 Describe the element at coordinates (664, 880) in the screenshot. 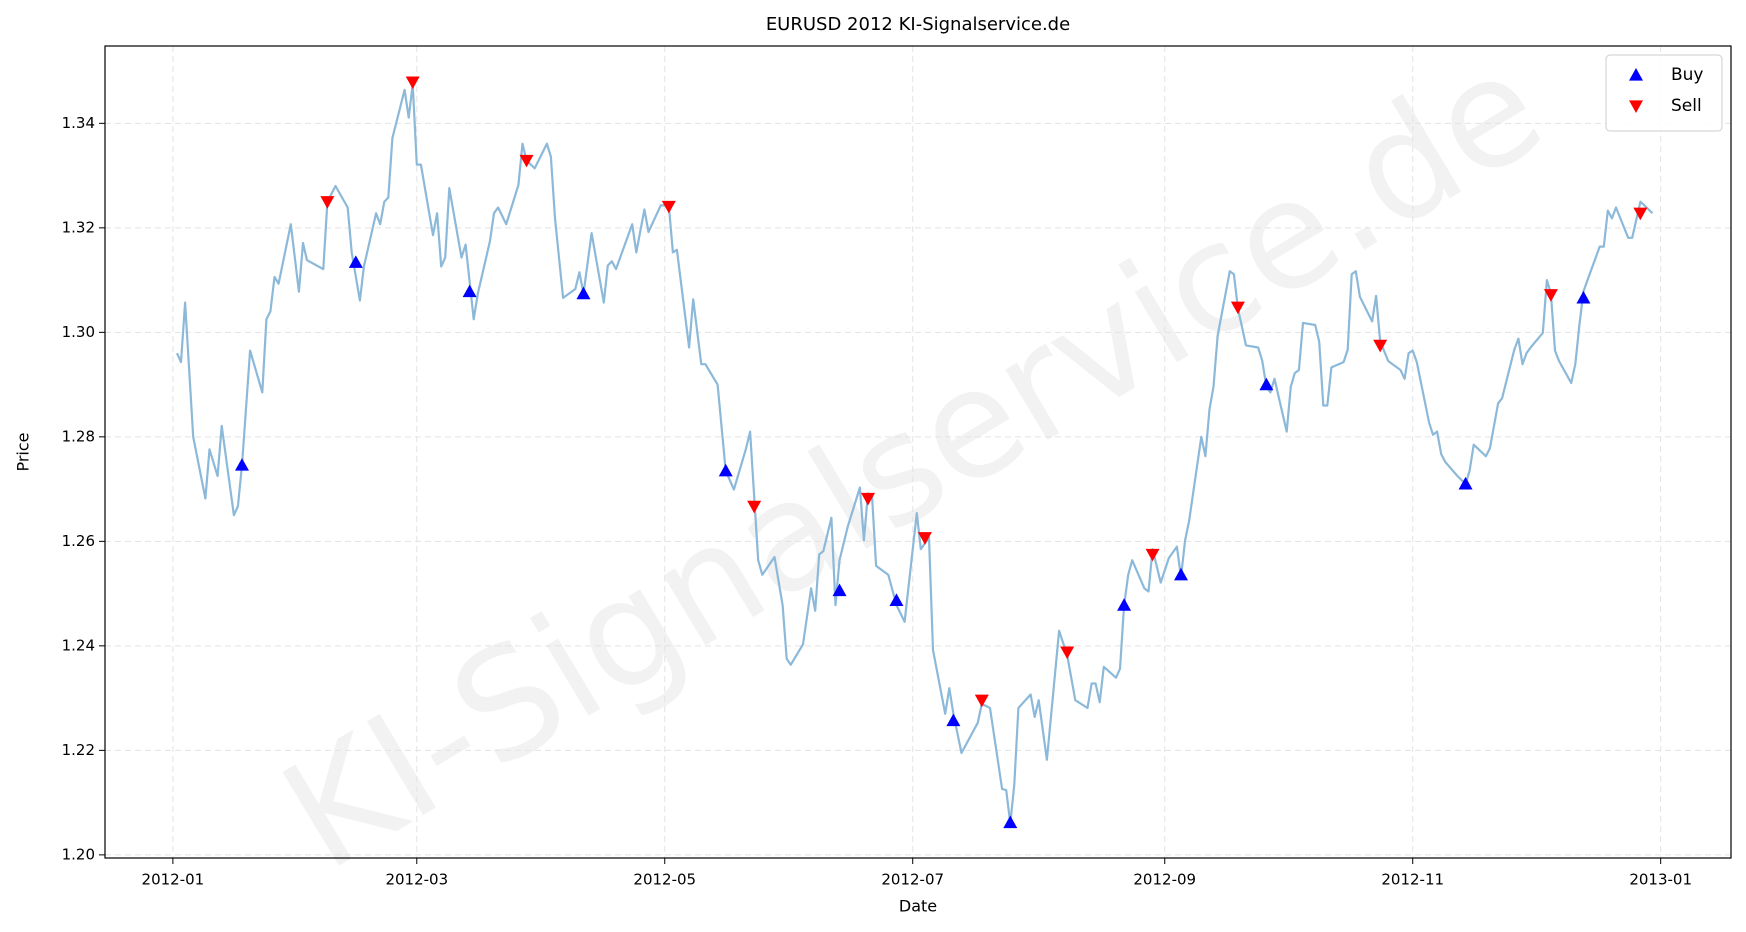

I see `x-tick-label: 2012-05` at that location.